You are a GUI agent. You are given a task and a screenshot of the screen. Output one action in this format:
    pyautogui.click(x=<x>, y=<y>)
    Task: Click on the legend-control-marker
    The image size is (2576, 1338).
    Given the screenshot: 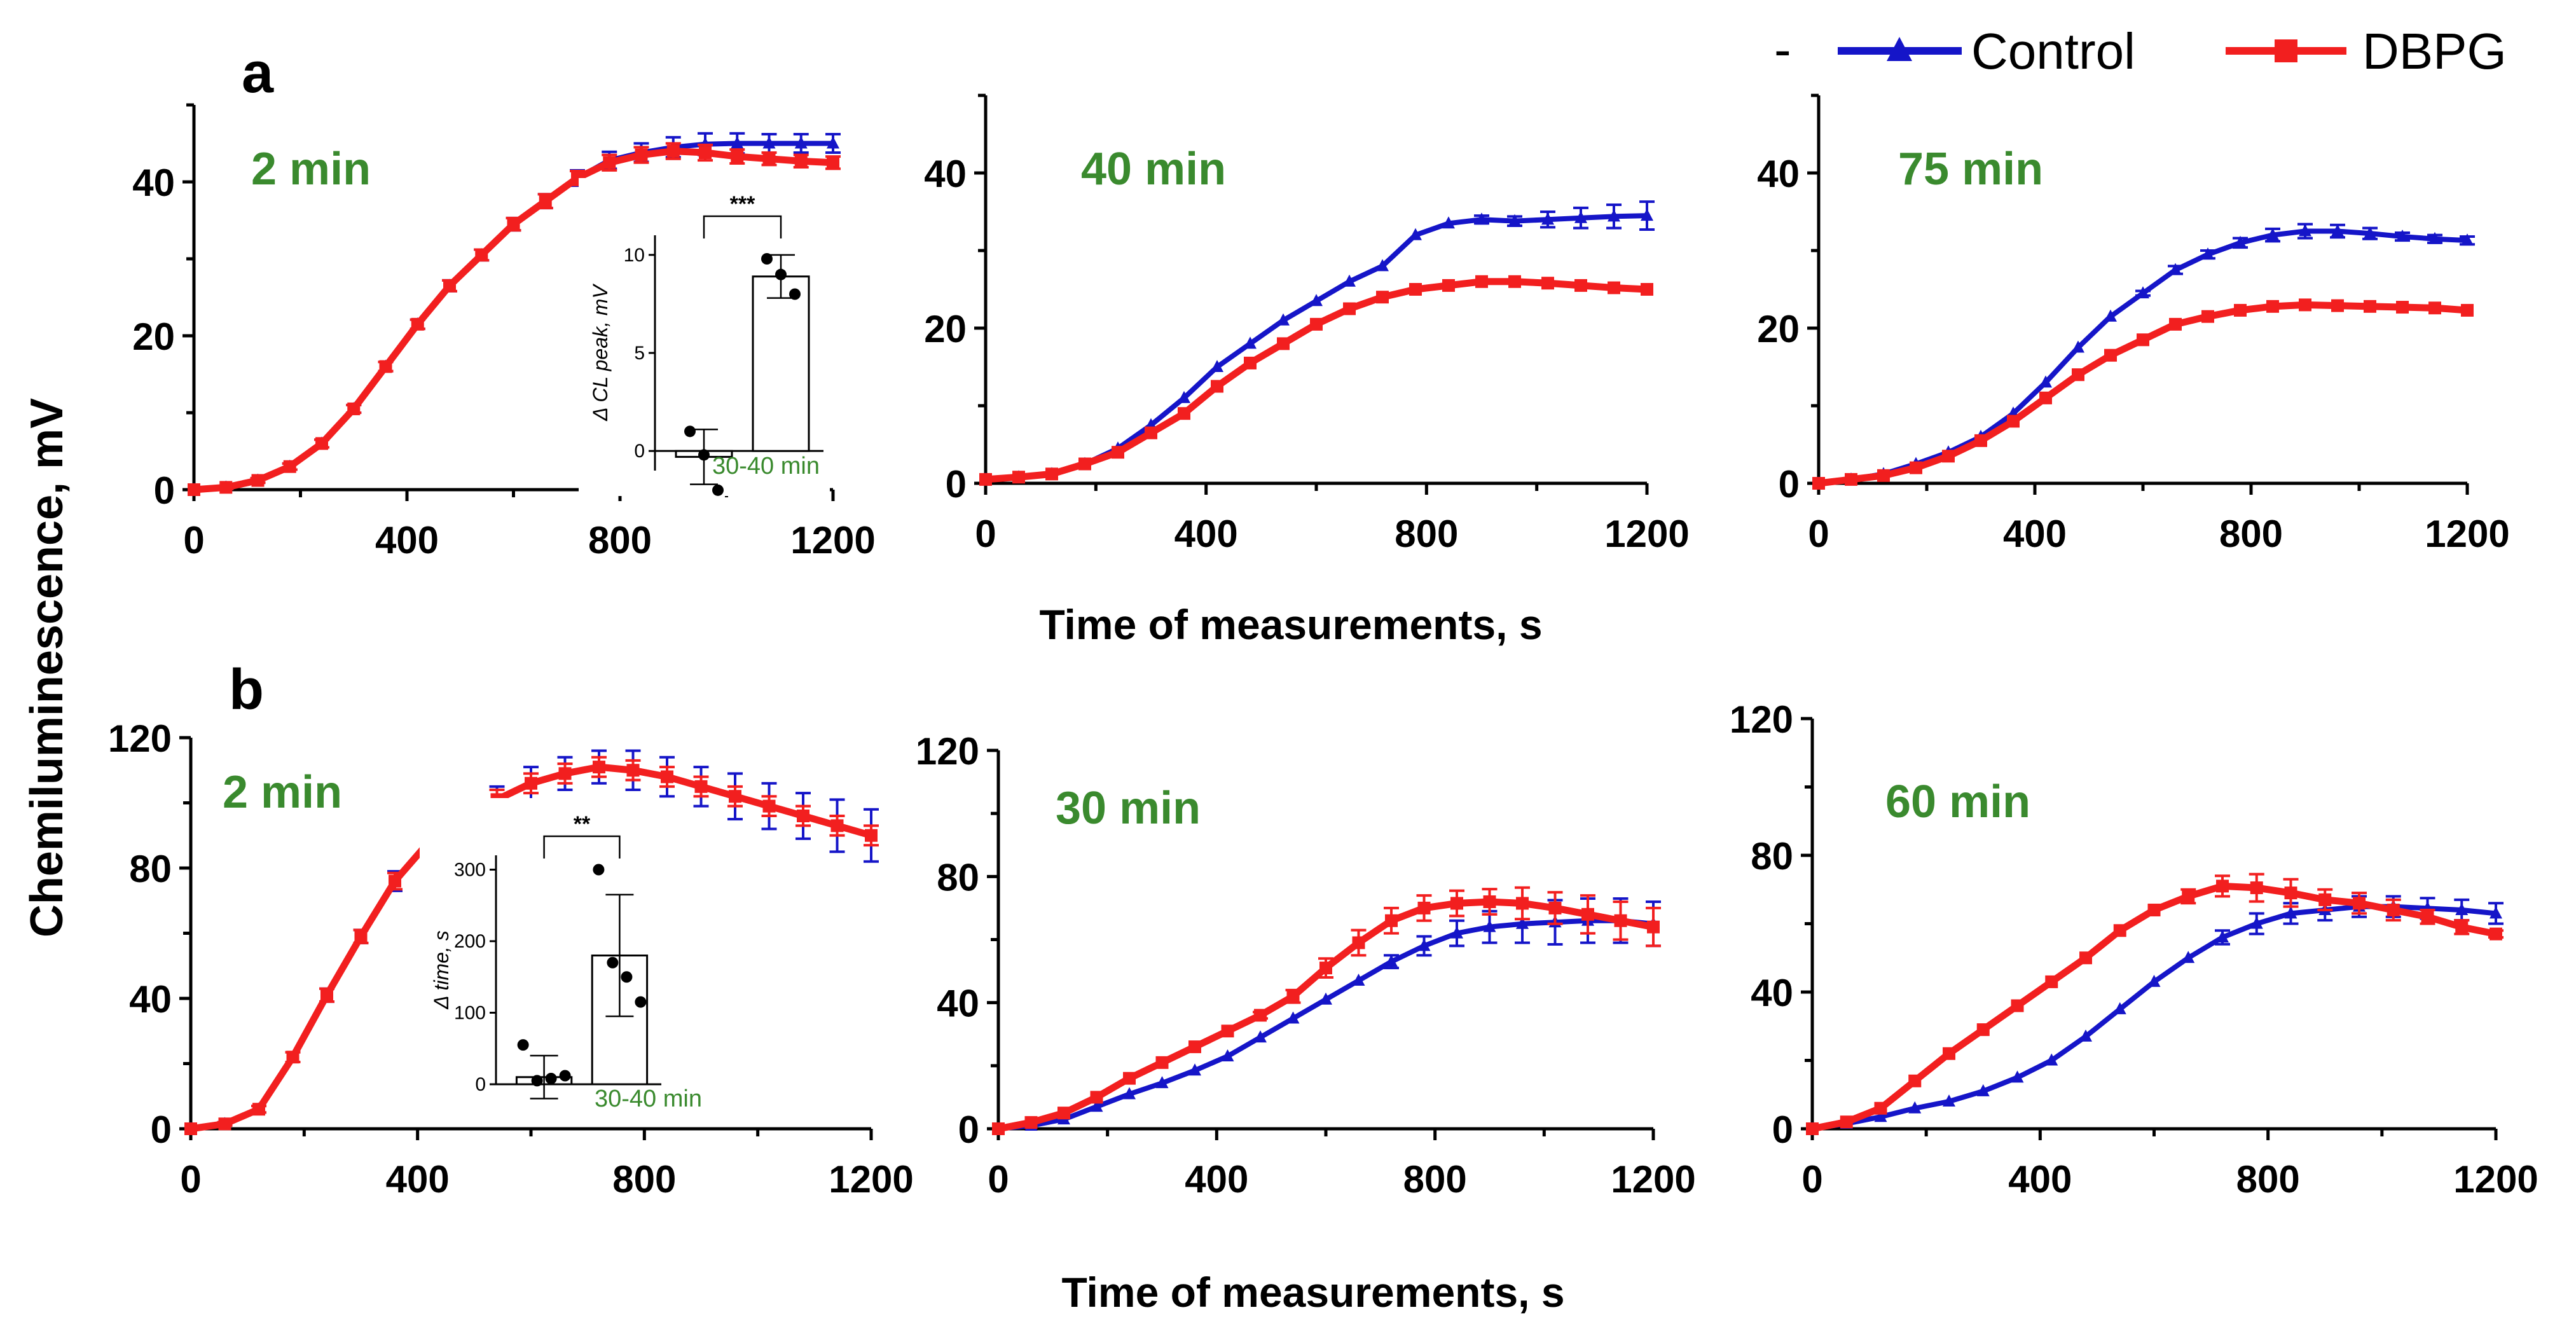 What is the action you would take?
    pyautogui.click(x=1899, y=49)
    